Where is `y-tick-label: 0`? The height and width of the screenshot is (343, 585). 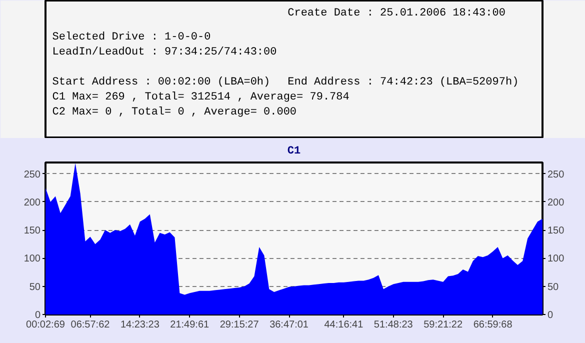
y-tick-label: 0 is located at coordinates (37, 315).